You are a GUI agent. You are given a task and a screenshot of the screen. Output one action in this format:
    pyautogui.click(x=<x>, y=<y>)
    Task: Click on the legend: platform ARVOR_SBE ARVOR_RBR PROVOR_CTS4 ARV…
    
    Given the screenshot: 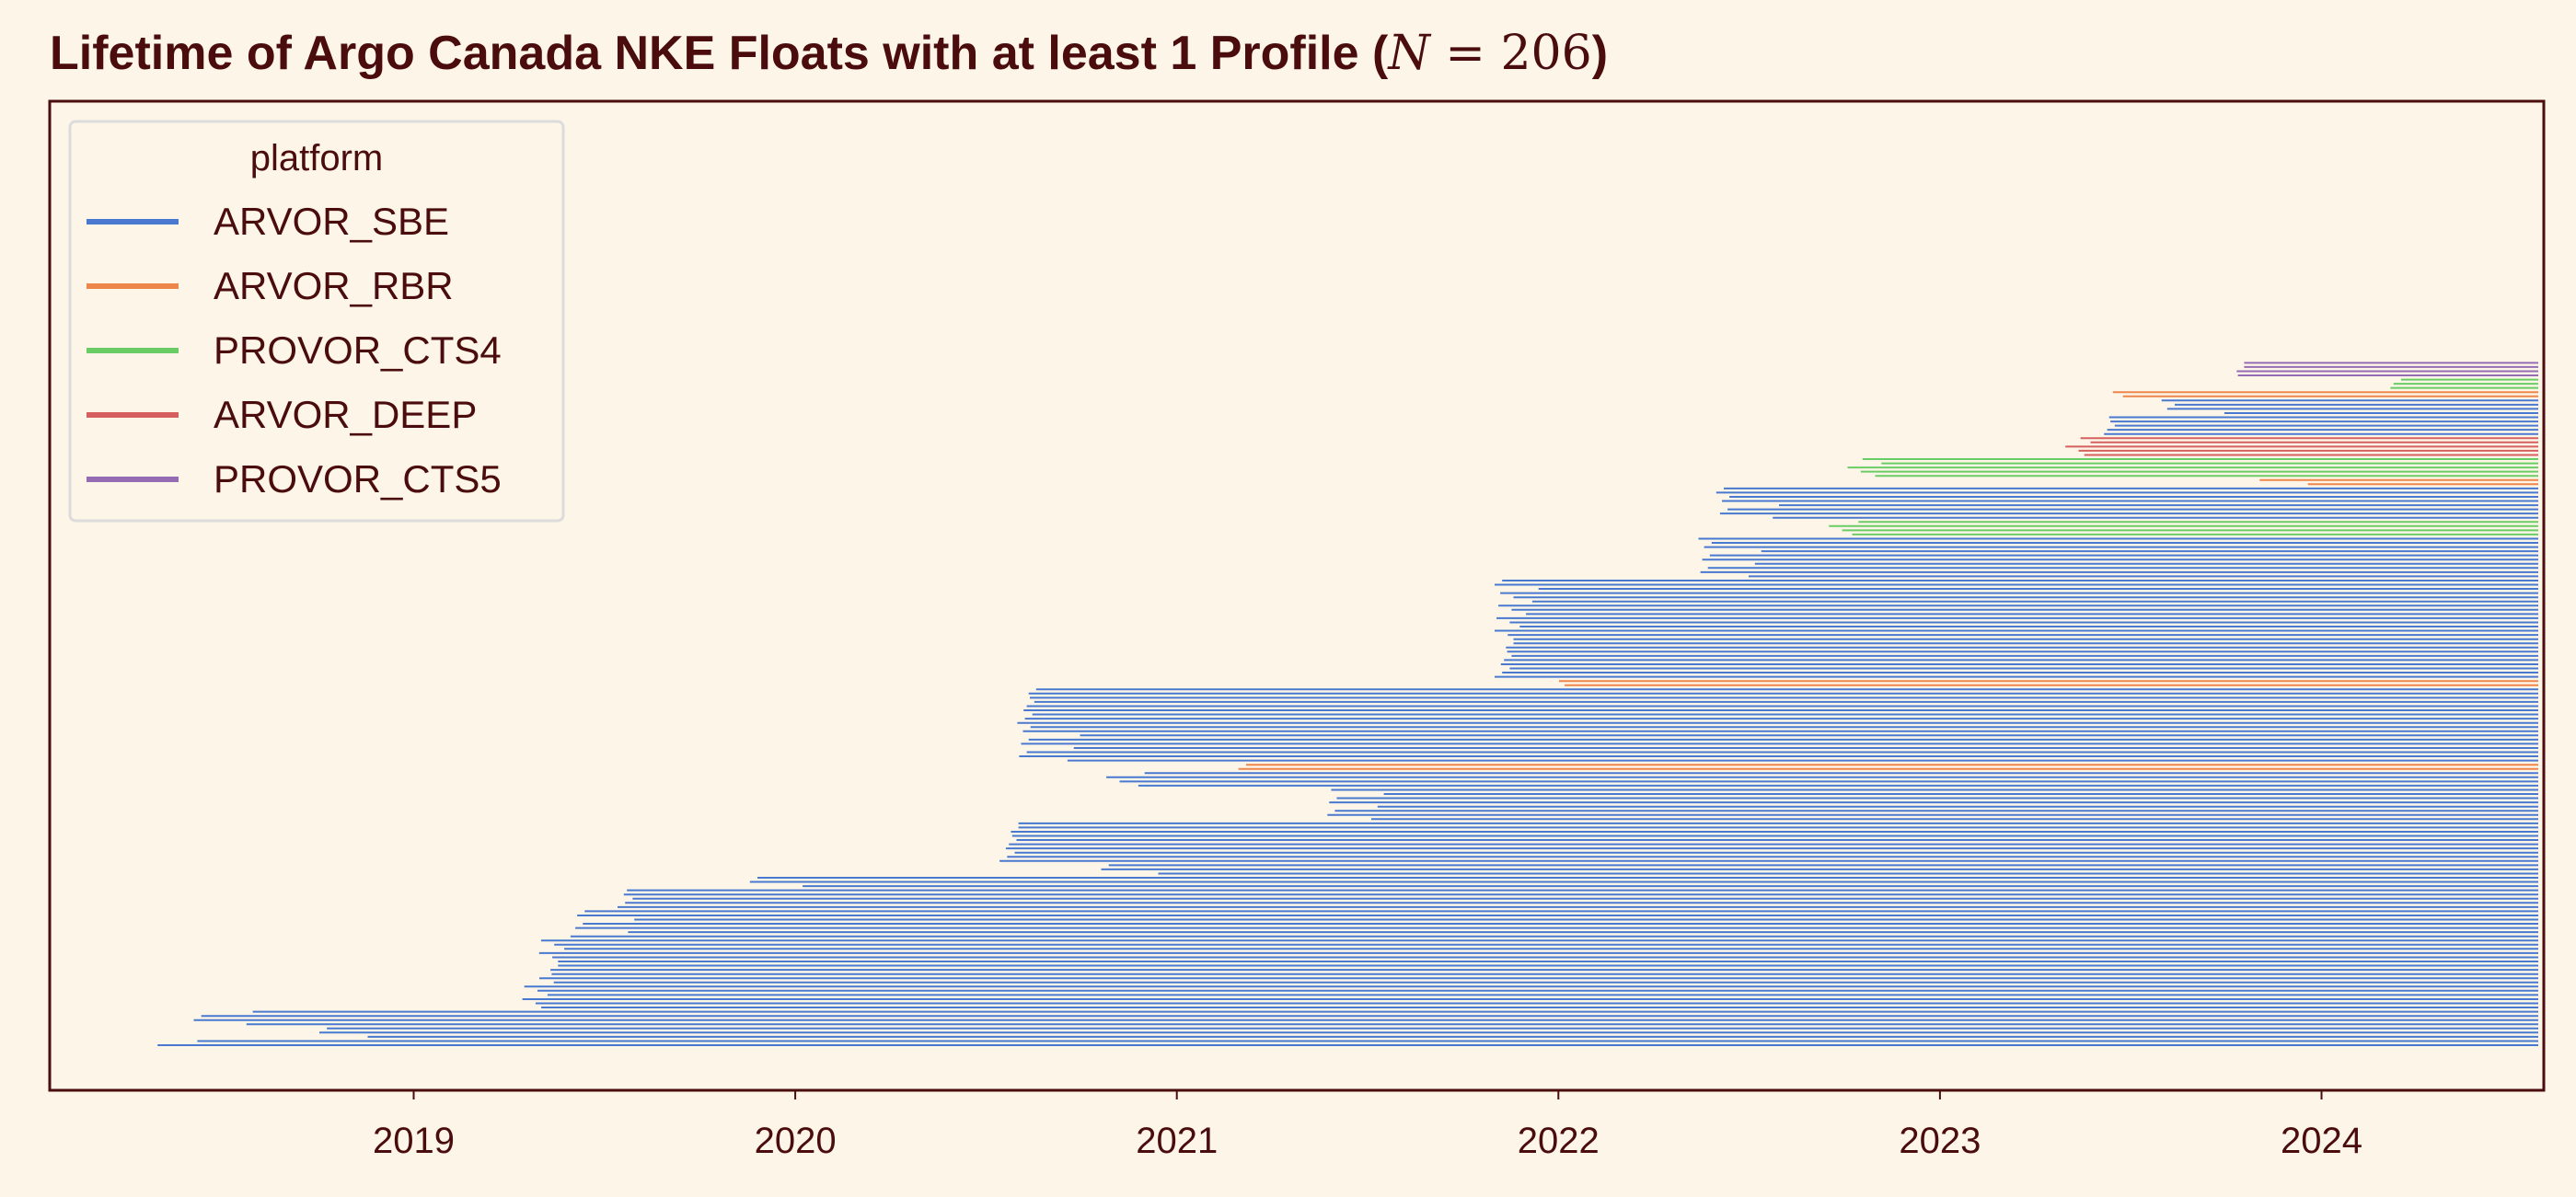 What is the action you would take?
    pyautogui.click(x=316, y=321)
    